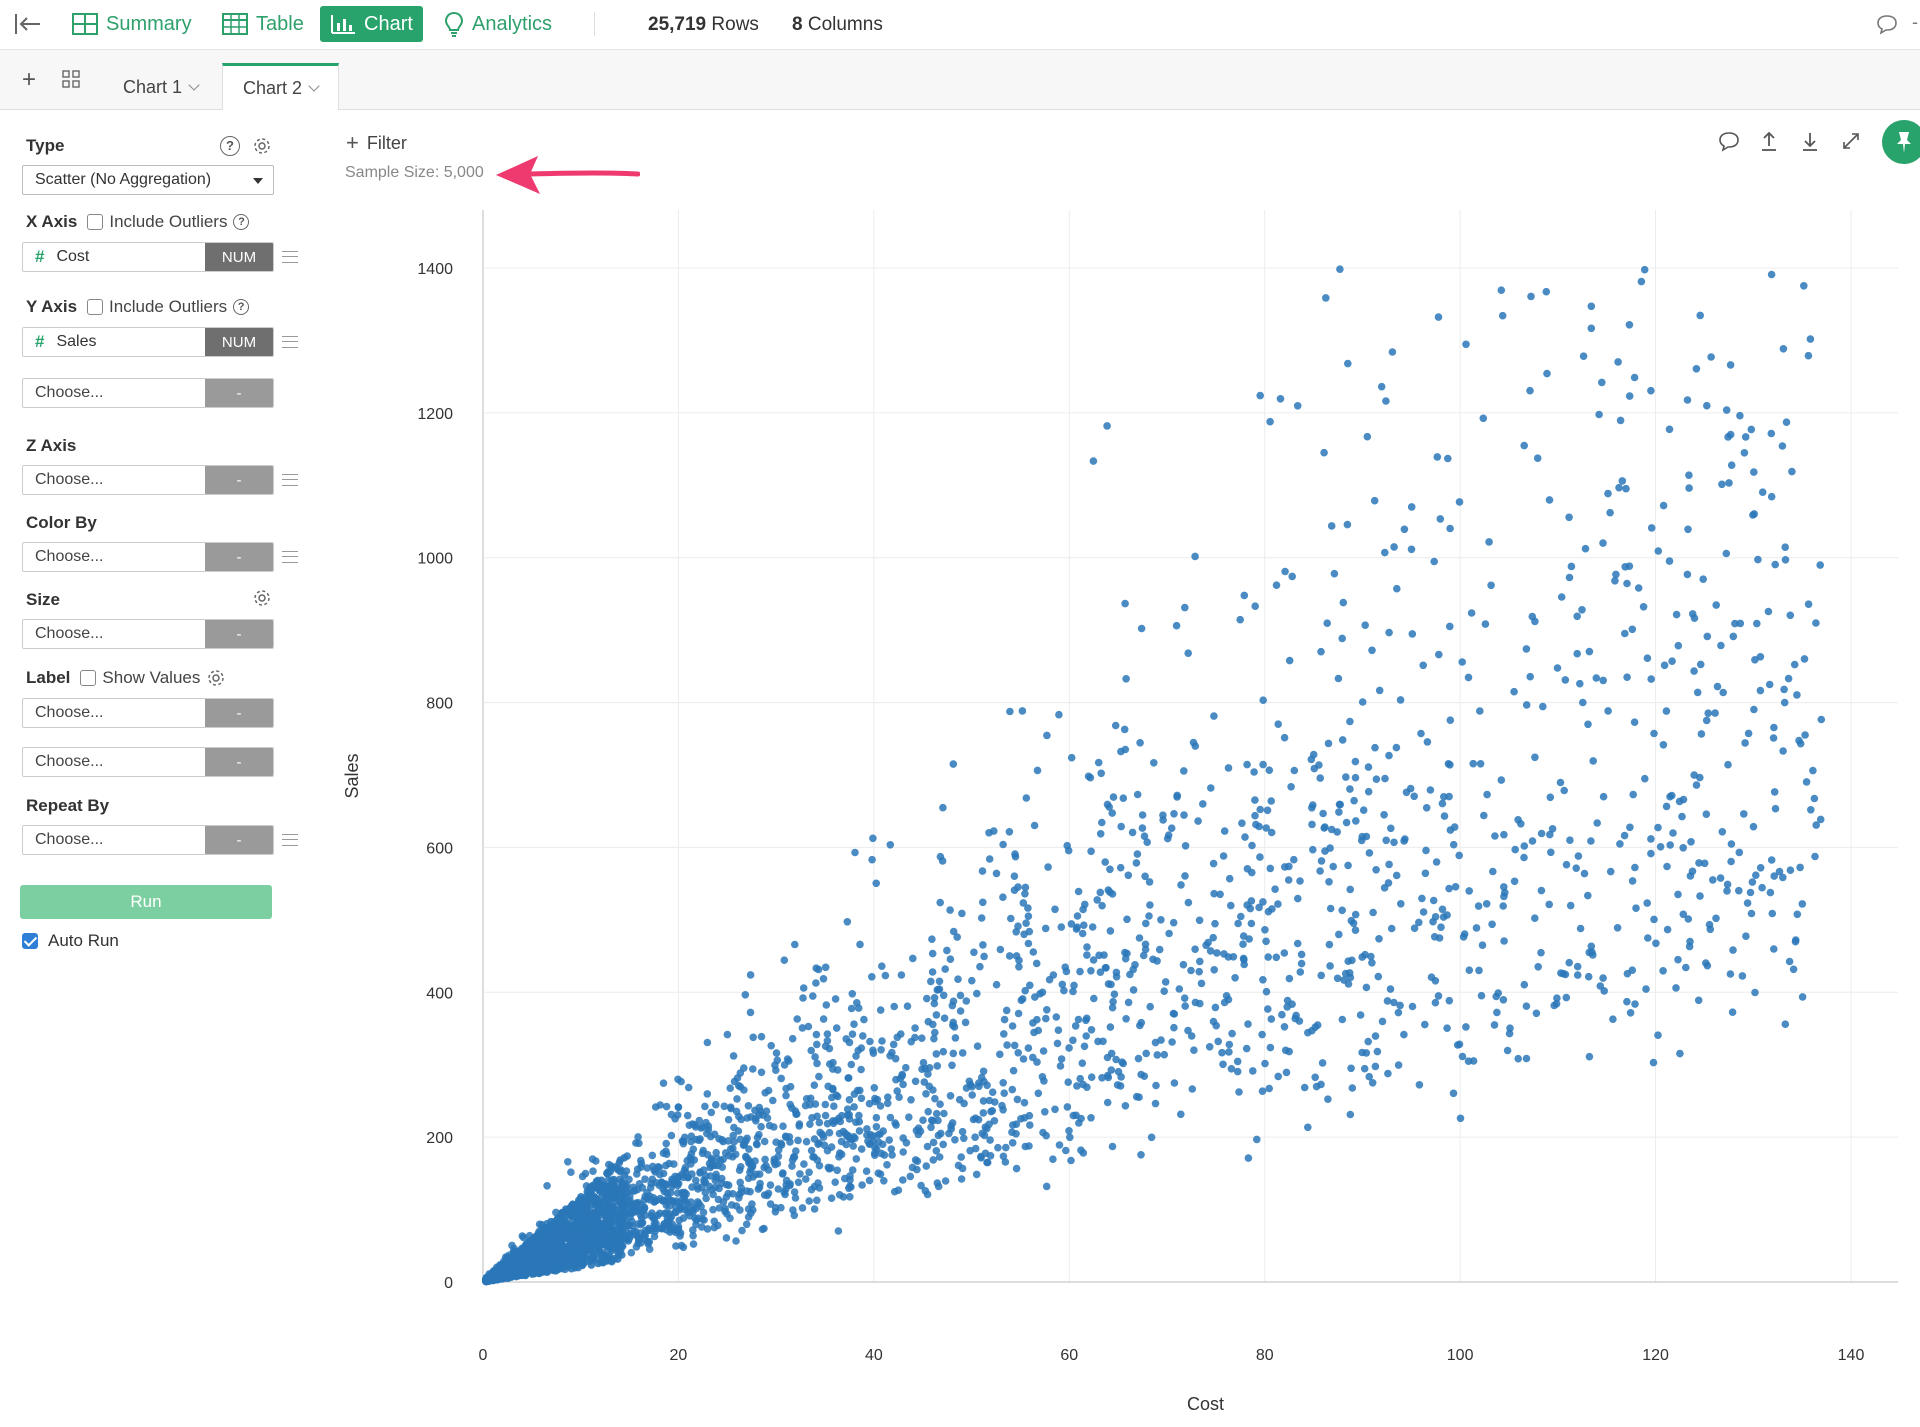 This screenshot has height=1427, width=1920. Describe the element at coordinates (95, 222) in the screenshot. I see `x-include-outliers-checkbox` at that location.